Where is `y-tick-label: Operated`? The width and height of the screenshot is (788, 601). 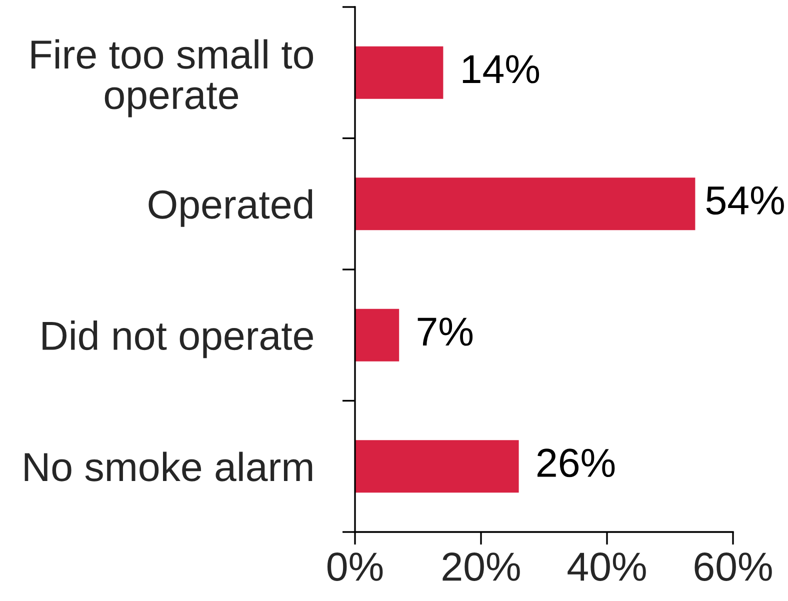 y-tick-label: Operated is located at coordinates (230, 208).